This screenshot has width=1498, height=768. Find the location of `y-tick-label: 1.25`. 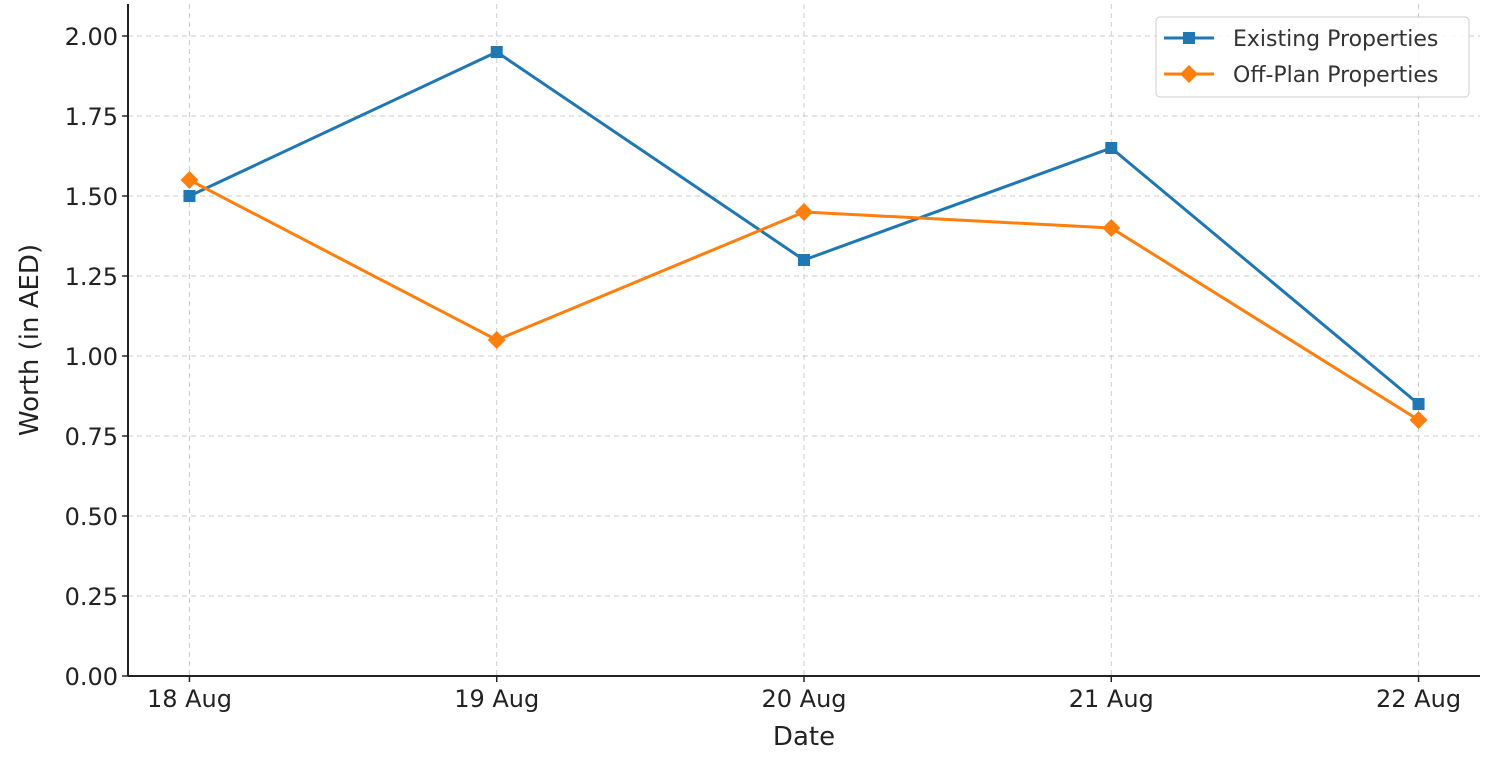

y-tick-label: 1.25 is located at coordinates (91, 277).